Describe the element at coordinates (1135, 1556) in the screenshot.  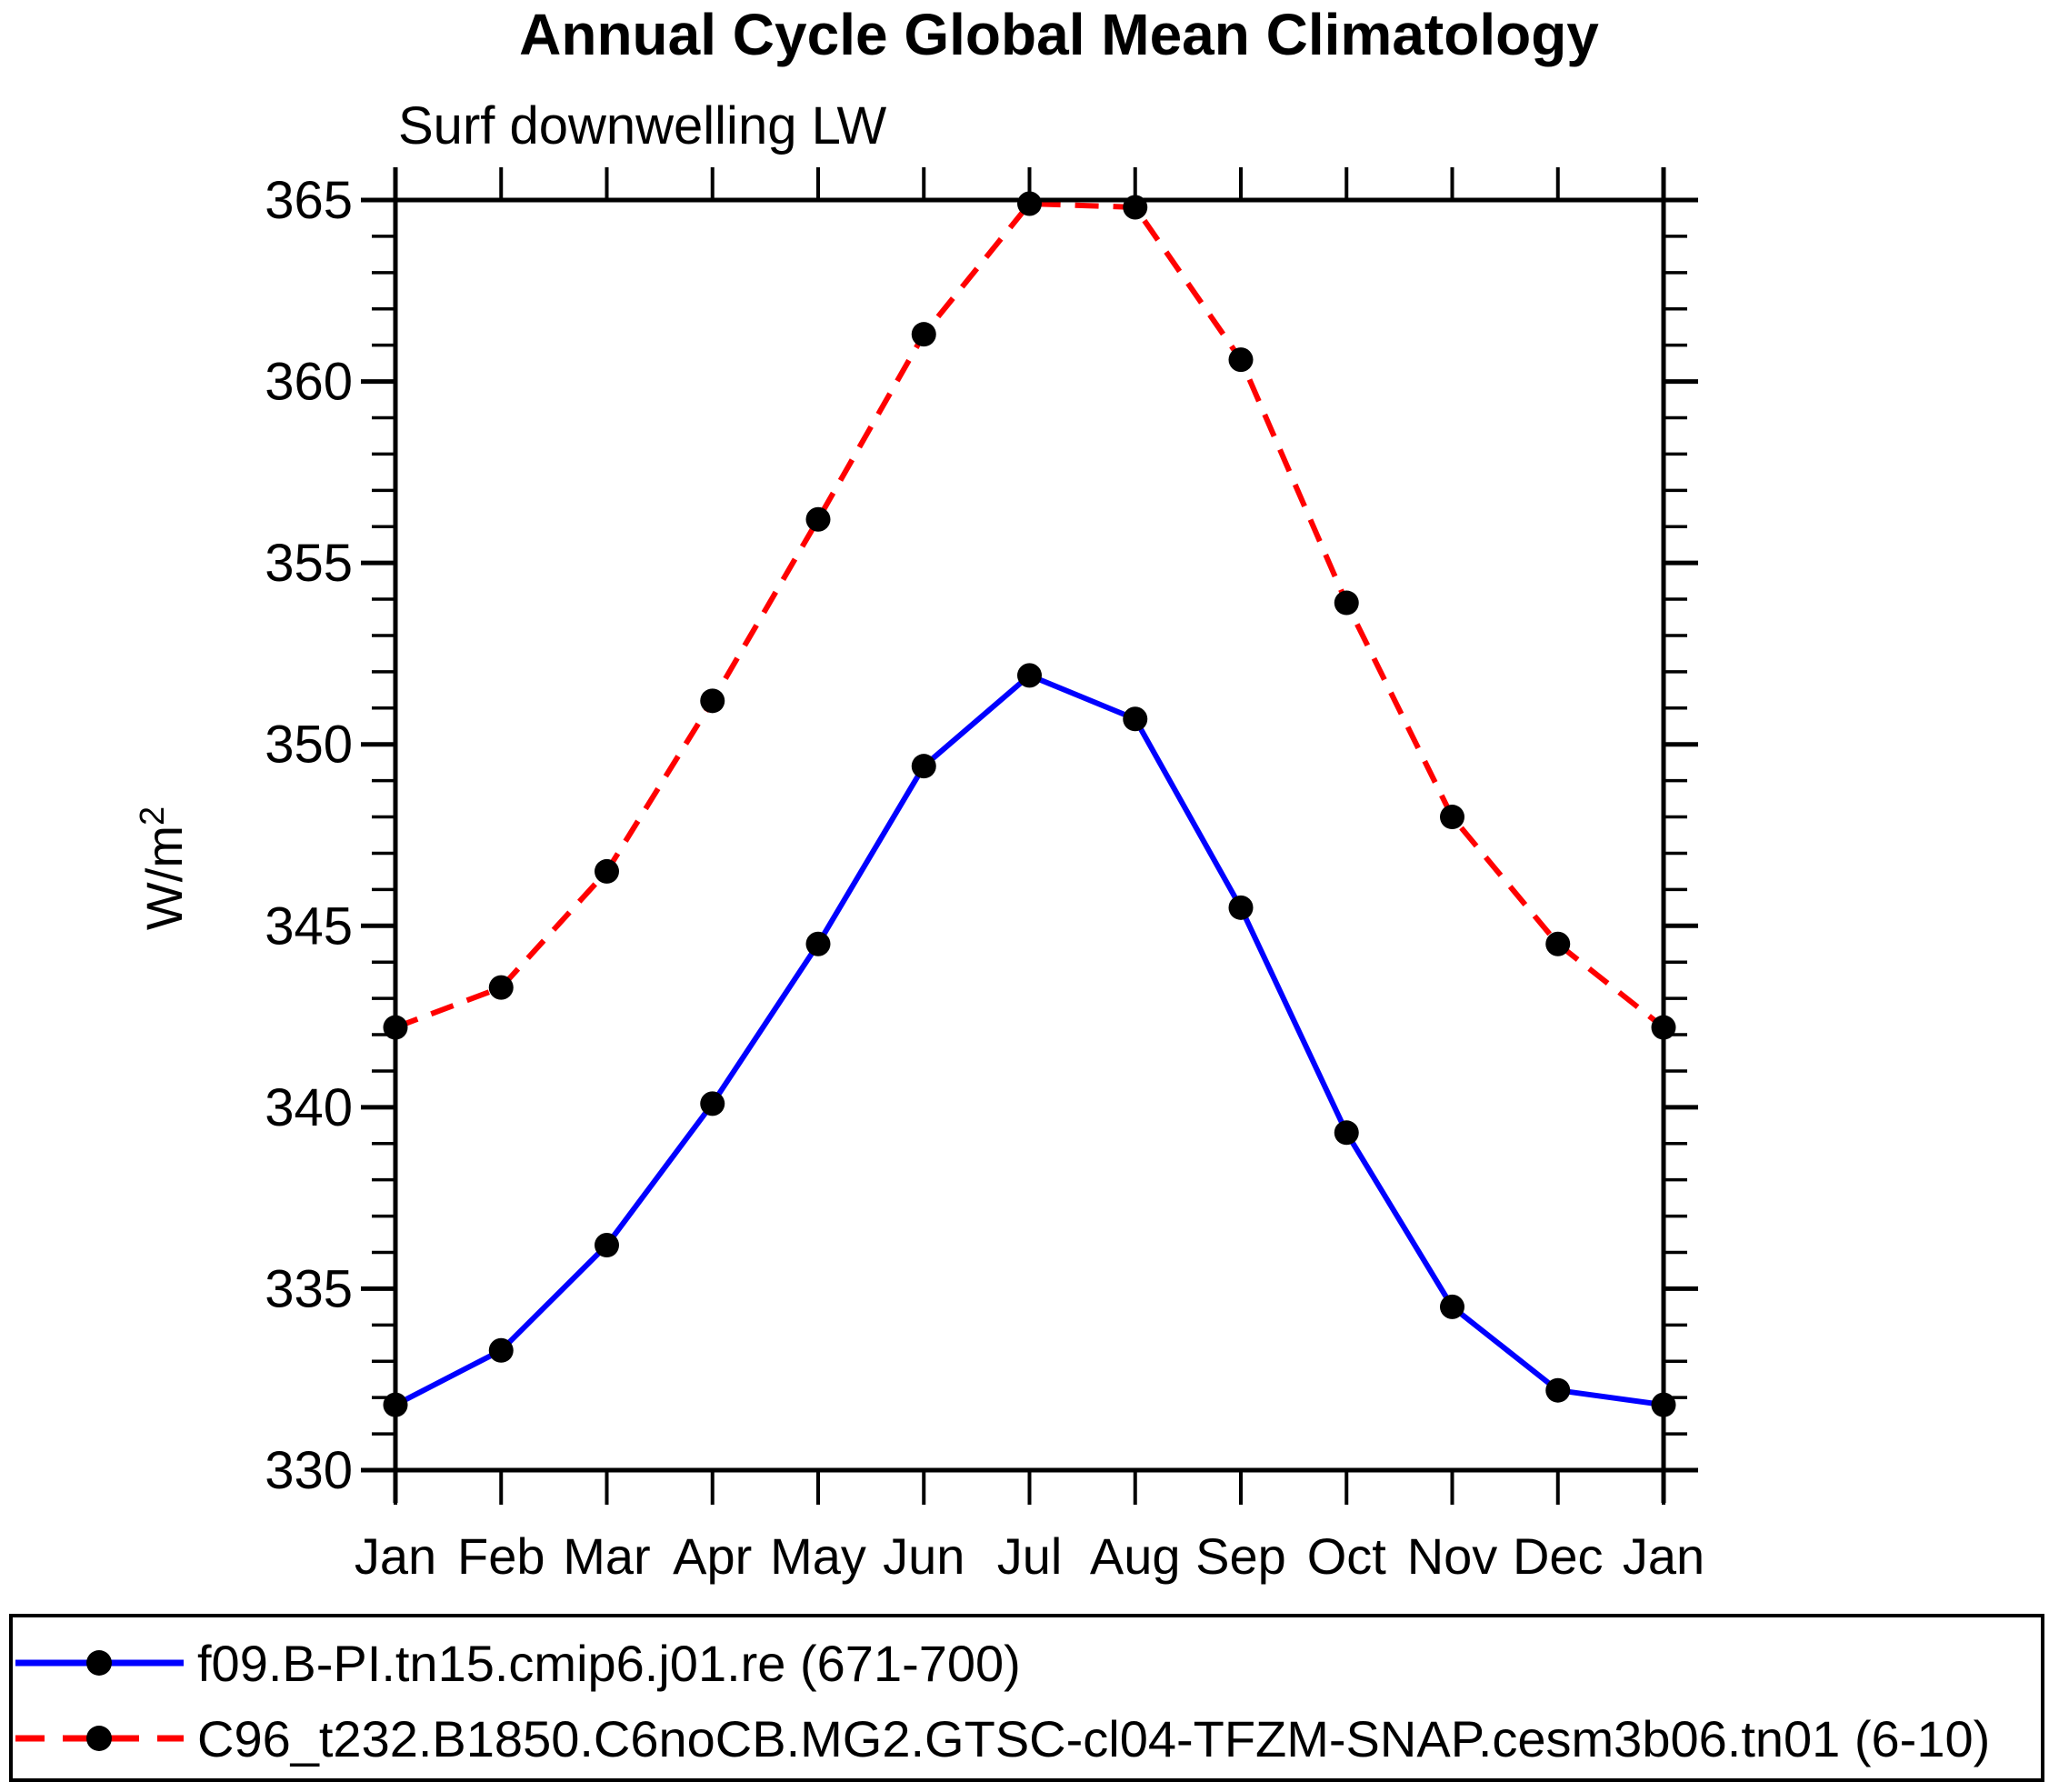
I see `x-tick-label: Aug` at that location.